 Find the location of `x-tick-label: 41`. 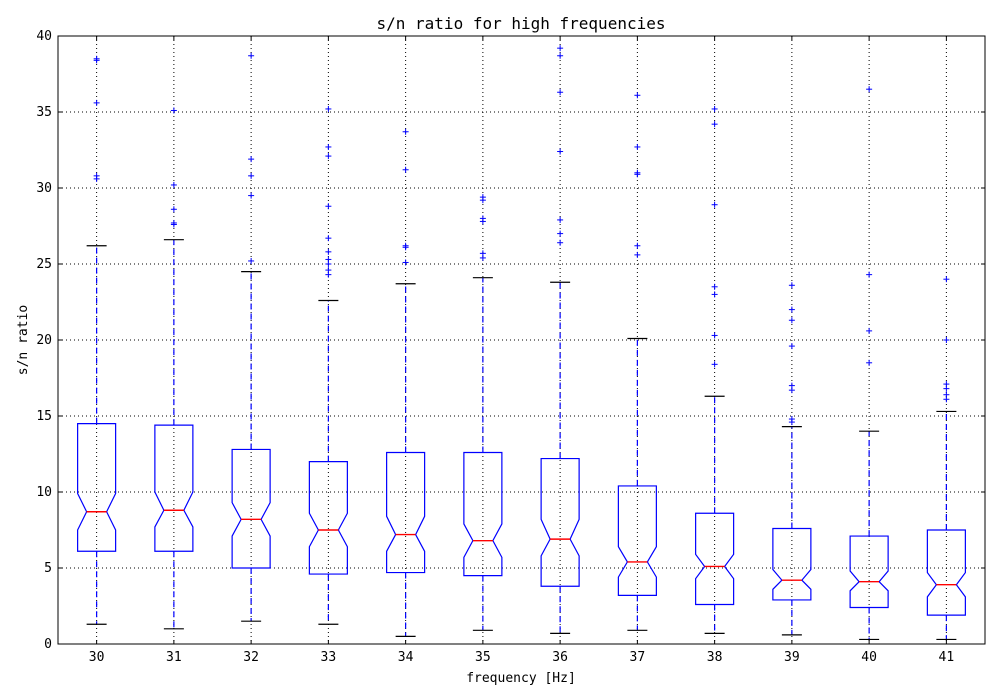

x-tick-label: 41 is located at coordinates (947, 657).